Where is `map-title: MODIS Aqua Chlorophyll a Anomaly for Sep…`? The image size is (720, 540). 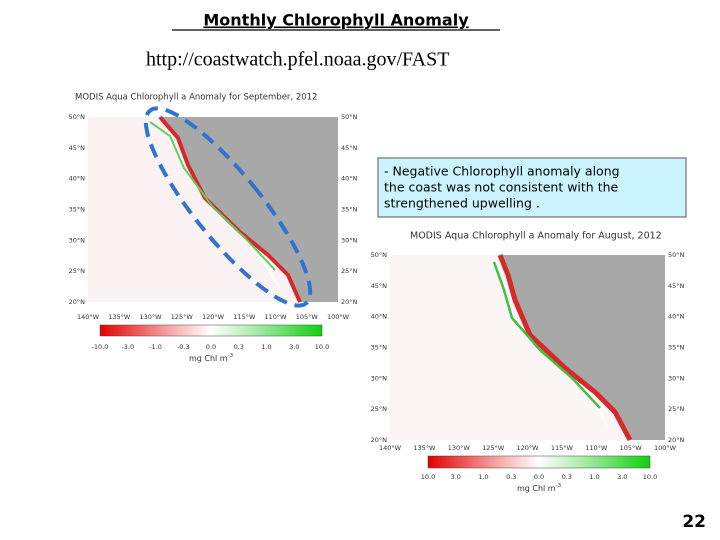 map-title: MODIS Aqua Chlorophyll a Anomaly for Sep… is located at coordinates (196, 98).